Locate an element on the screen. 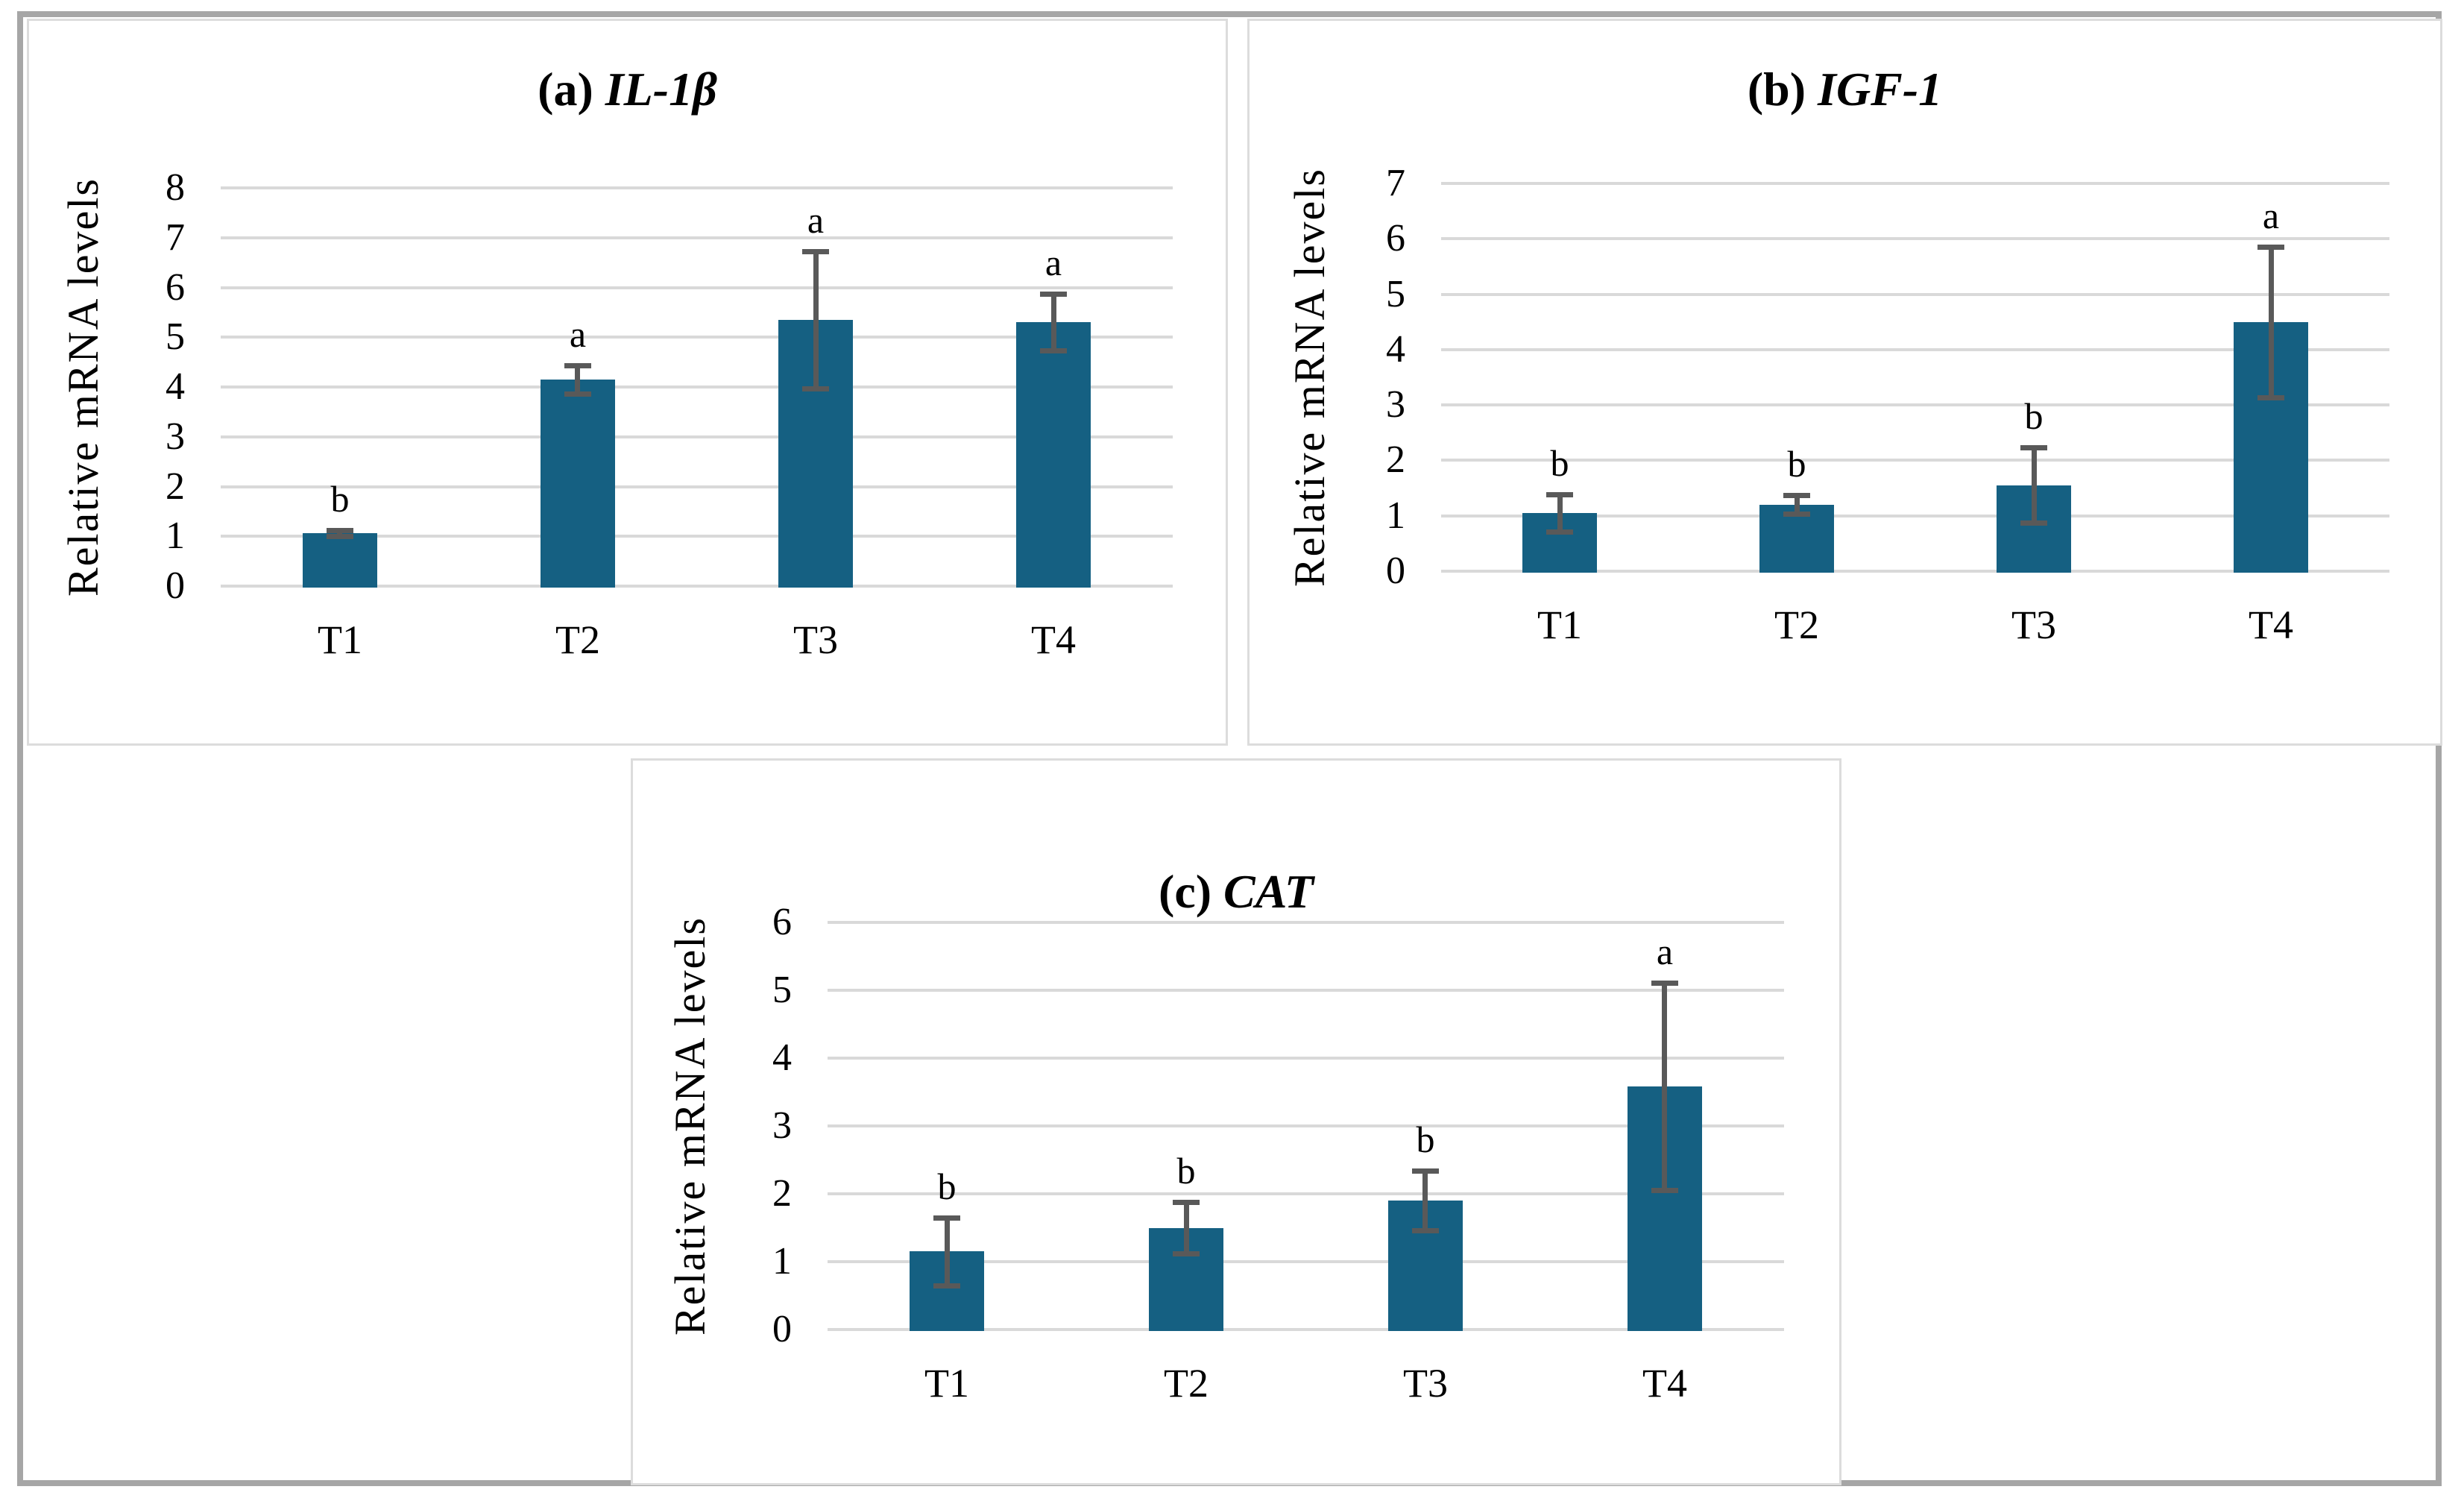 The image size is (2464, 1507). chart-title-c-prefix: (c) is located at coordinates (1185, 891).